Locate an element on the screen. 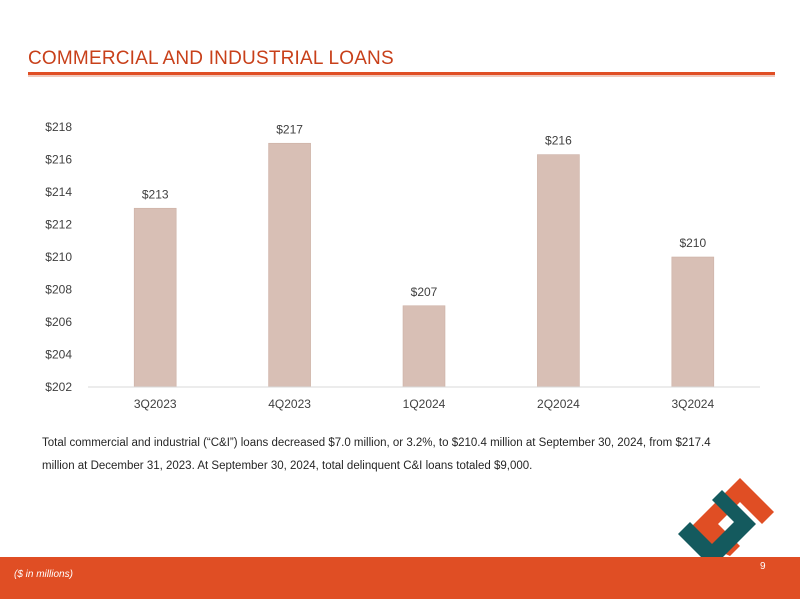 Image resolution: width=800 pixels, height=599 pixels. title-underline is located at coordinates (401, 73).